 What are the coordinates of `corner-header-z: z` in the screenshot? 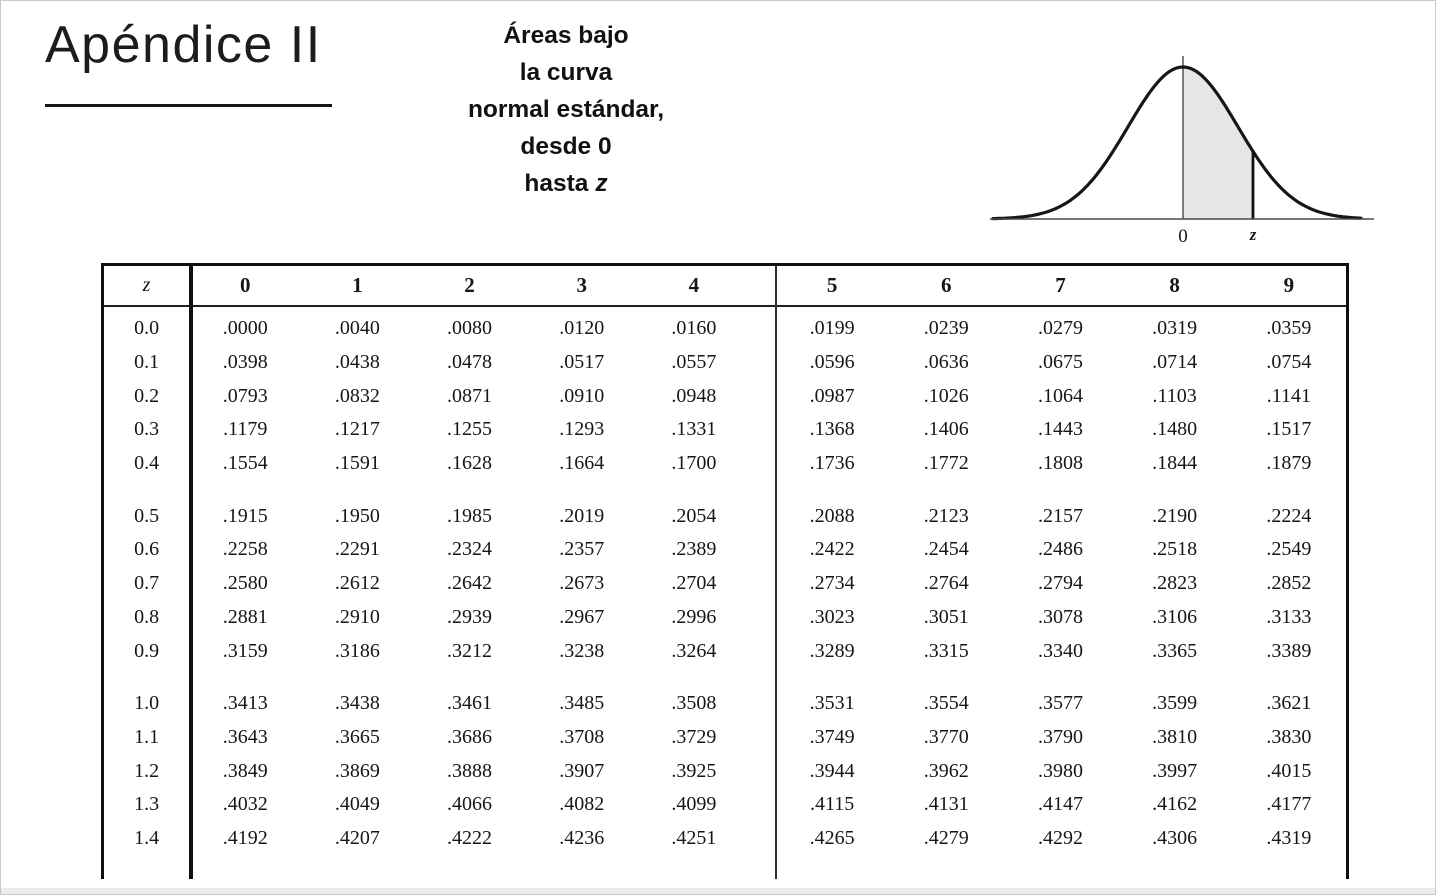 It's located at (147, 286).